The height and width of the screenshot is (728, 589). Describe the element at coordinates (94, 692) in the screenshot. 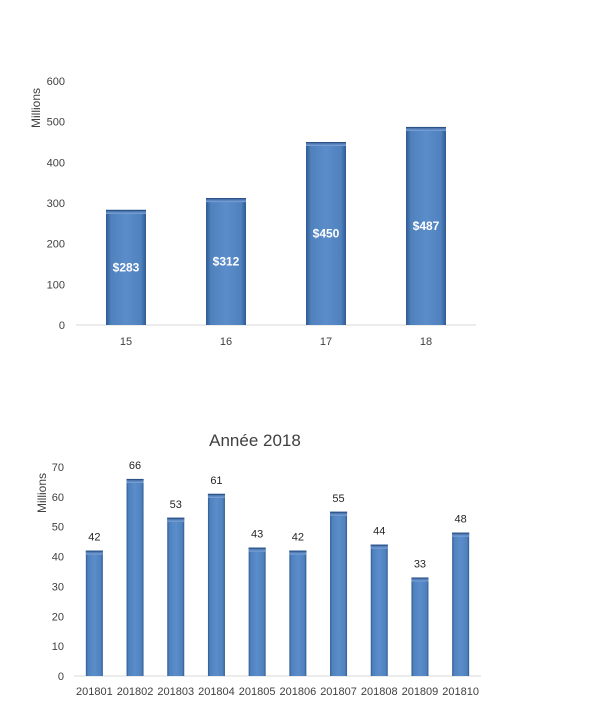

I see `c2-x-tick-label: 201801` at that location.